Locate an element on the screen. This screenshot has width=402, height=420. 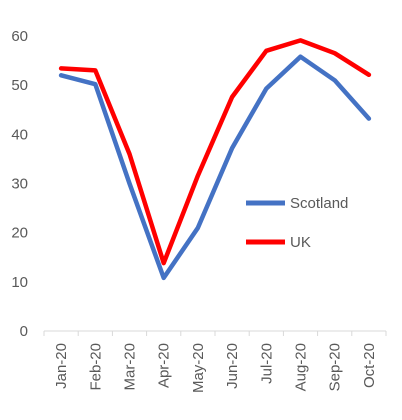
x-tick-label: Oct-20 is located at coordinates (369, 365).